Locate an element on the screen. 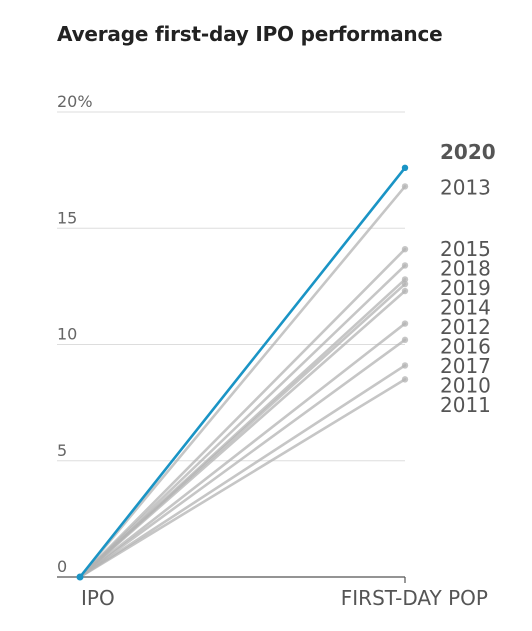 Image resolution: width=532 pixels, height=631 pixels. x-tick-label: FIRST-DAY POP is located at coordinates (414, 598).